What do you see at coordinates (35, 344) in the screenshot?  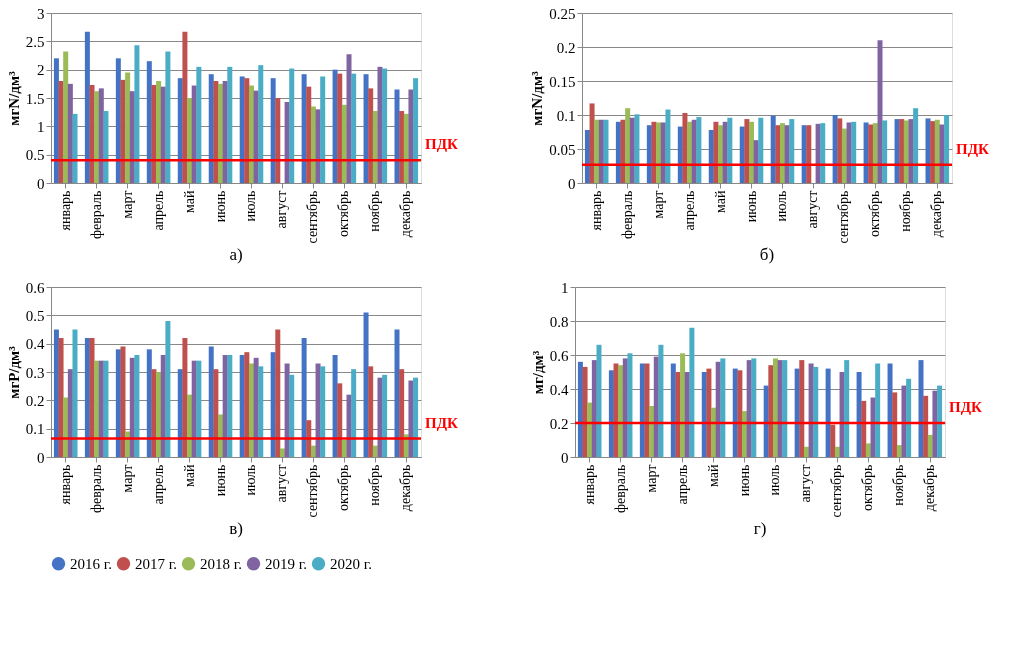 I see `y-tick-label: 0.4` at bounding box center [35, 344].